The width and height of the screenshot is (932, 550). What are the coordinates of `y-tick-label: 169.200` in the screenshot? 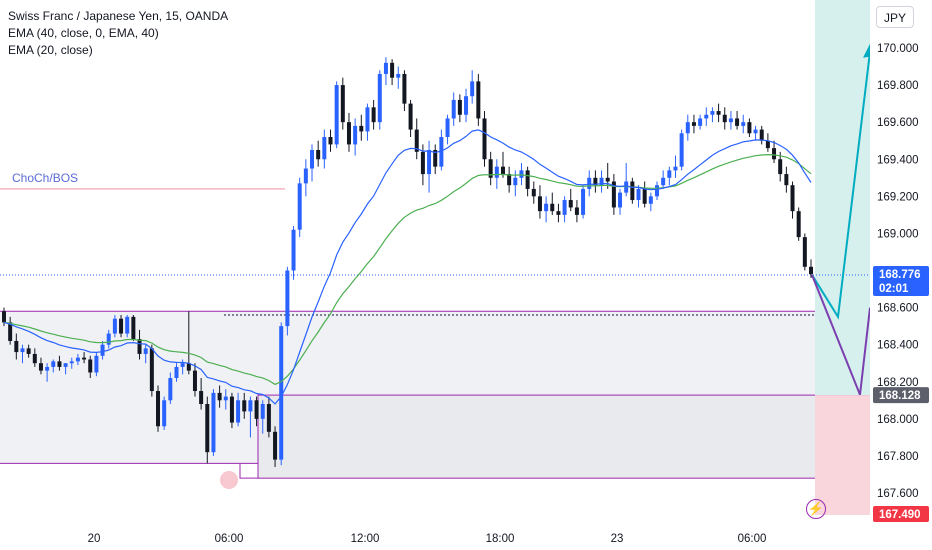 It's located at (898, 197).